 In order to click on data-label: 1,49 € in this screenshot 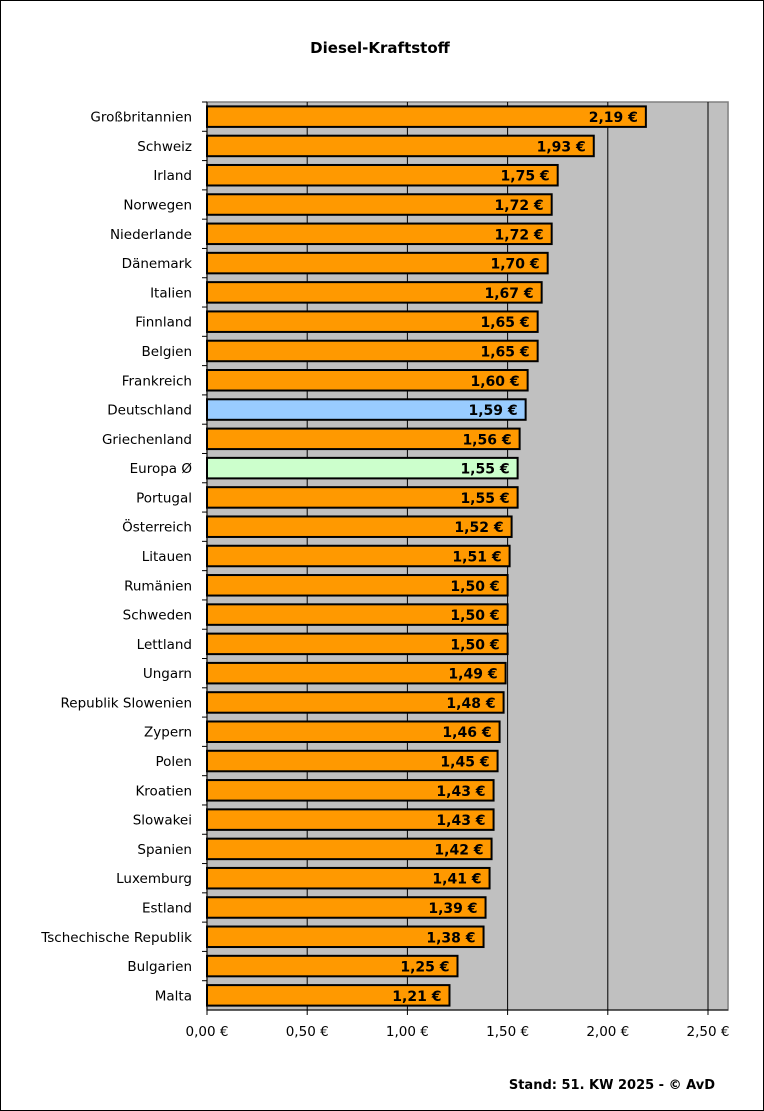, I will do `click(472, 675)`.